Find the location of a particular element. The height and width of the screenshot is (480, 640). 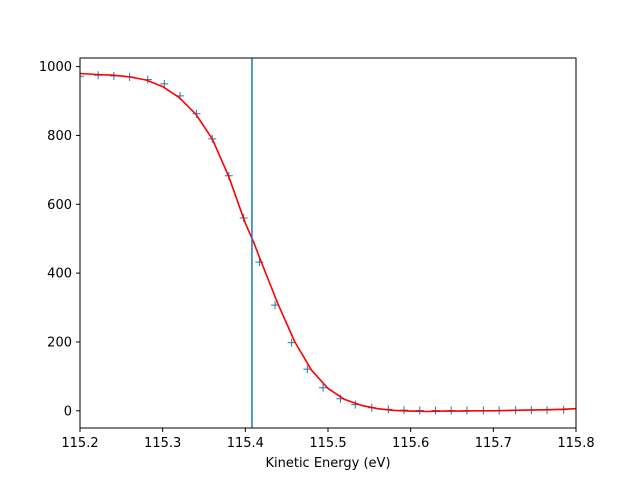

x-axis-title: Kinetic Energy (eV) is located at coordinates (327, 463).